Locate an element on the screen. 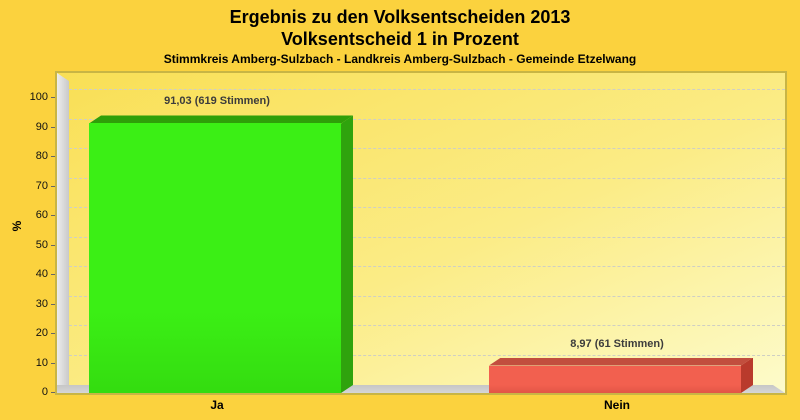 This screenshot has width=800, height=420. y-tick-label-80: 80 is located at coordinates (41, 156).